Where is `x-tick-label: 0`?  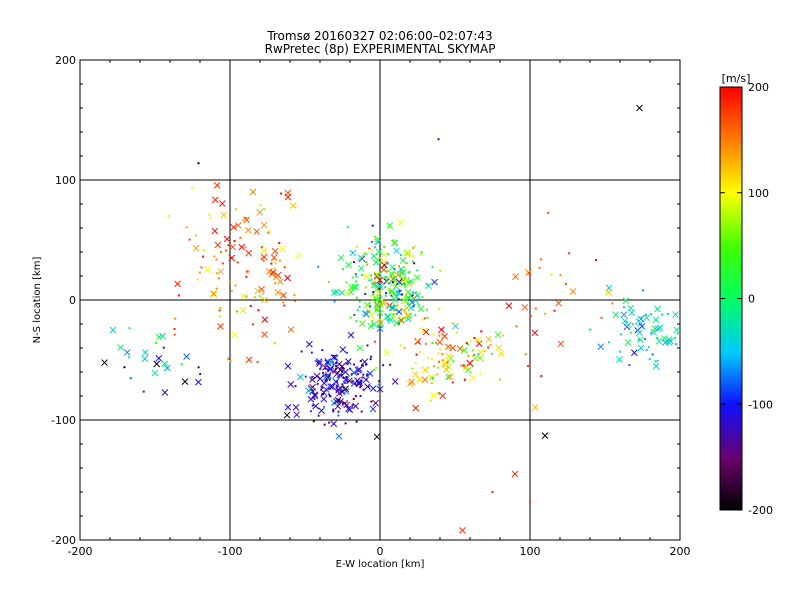 x-tick-label: 0 is located at coordinates (380, 551).